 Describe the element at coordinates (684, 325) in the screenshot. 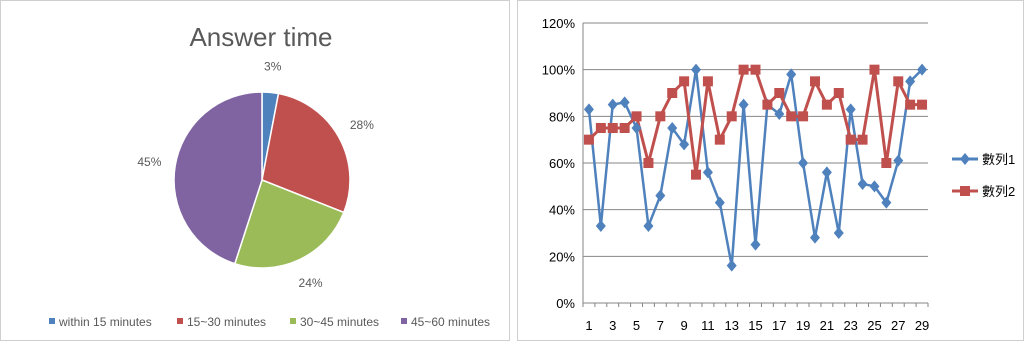

I see `x-tick-label-9: 9` at that location.